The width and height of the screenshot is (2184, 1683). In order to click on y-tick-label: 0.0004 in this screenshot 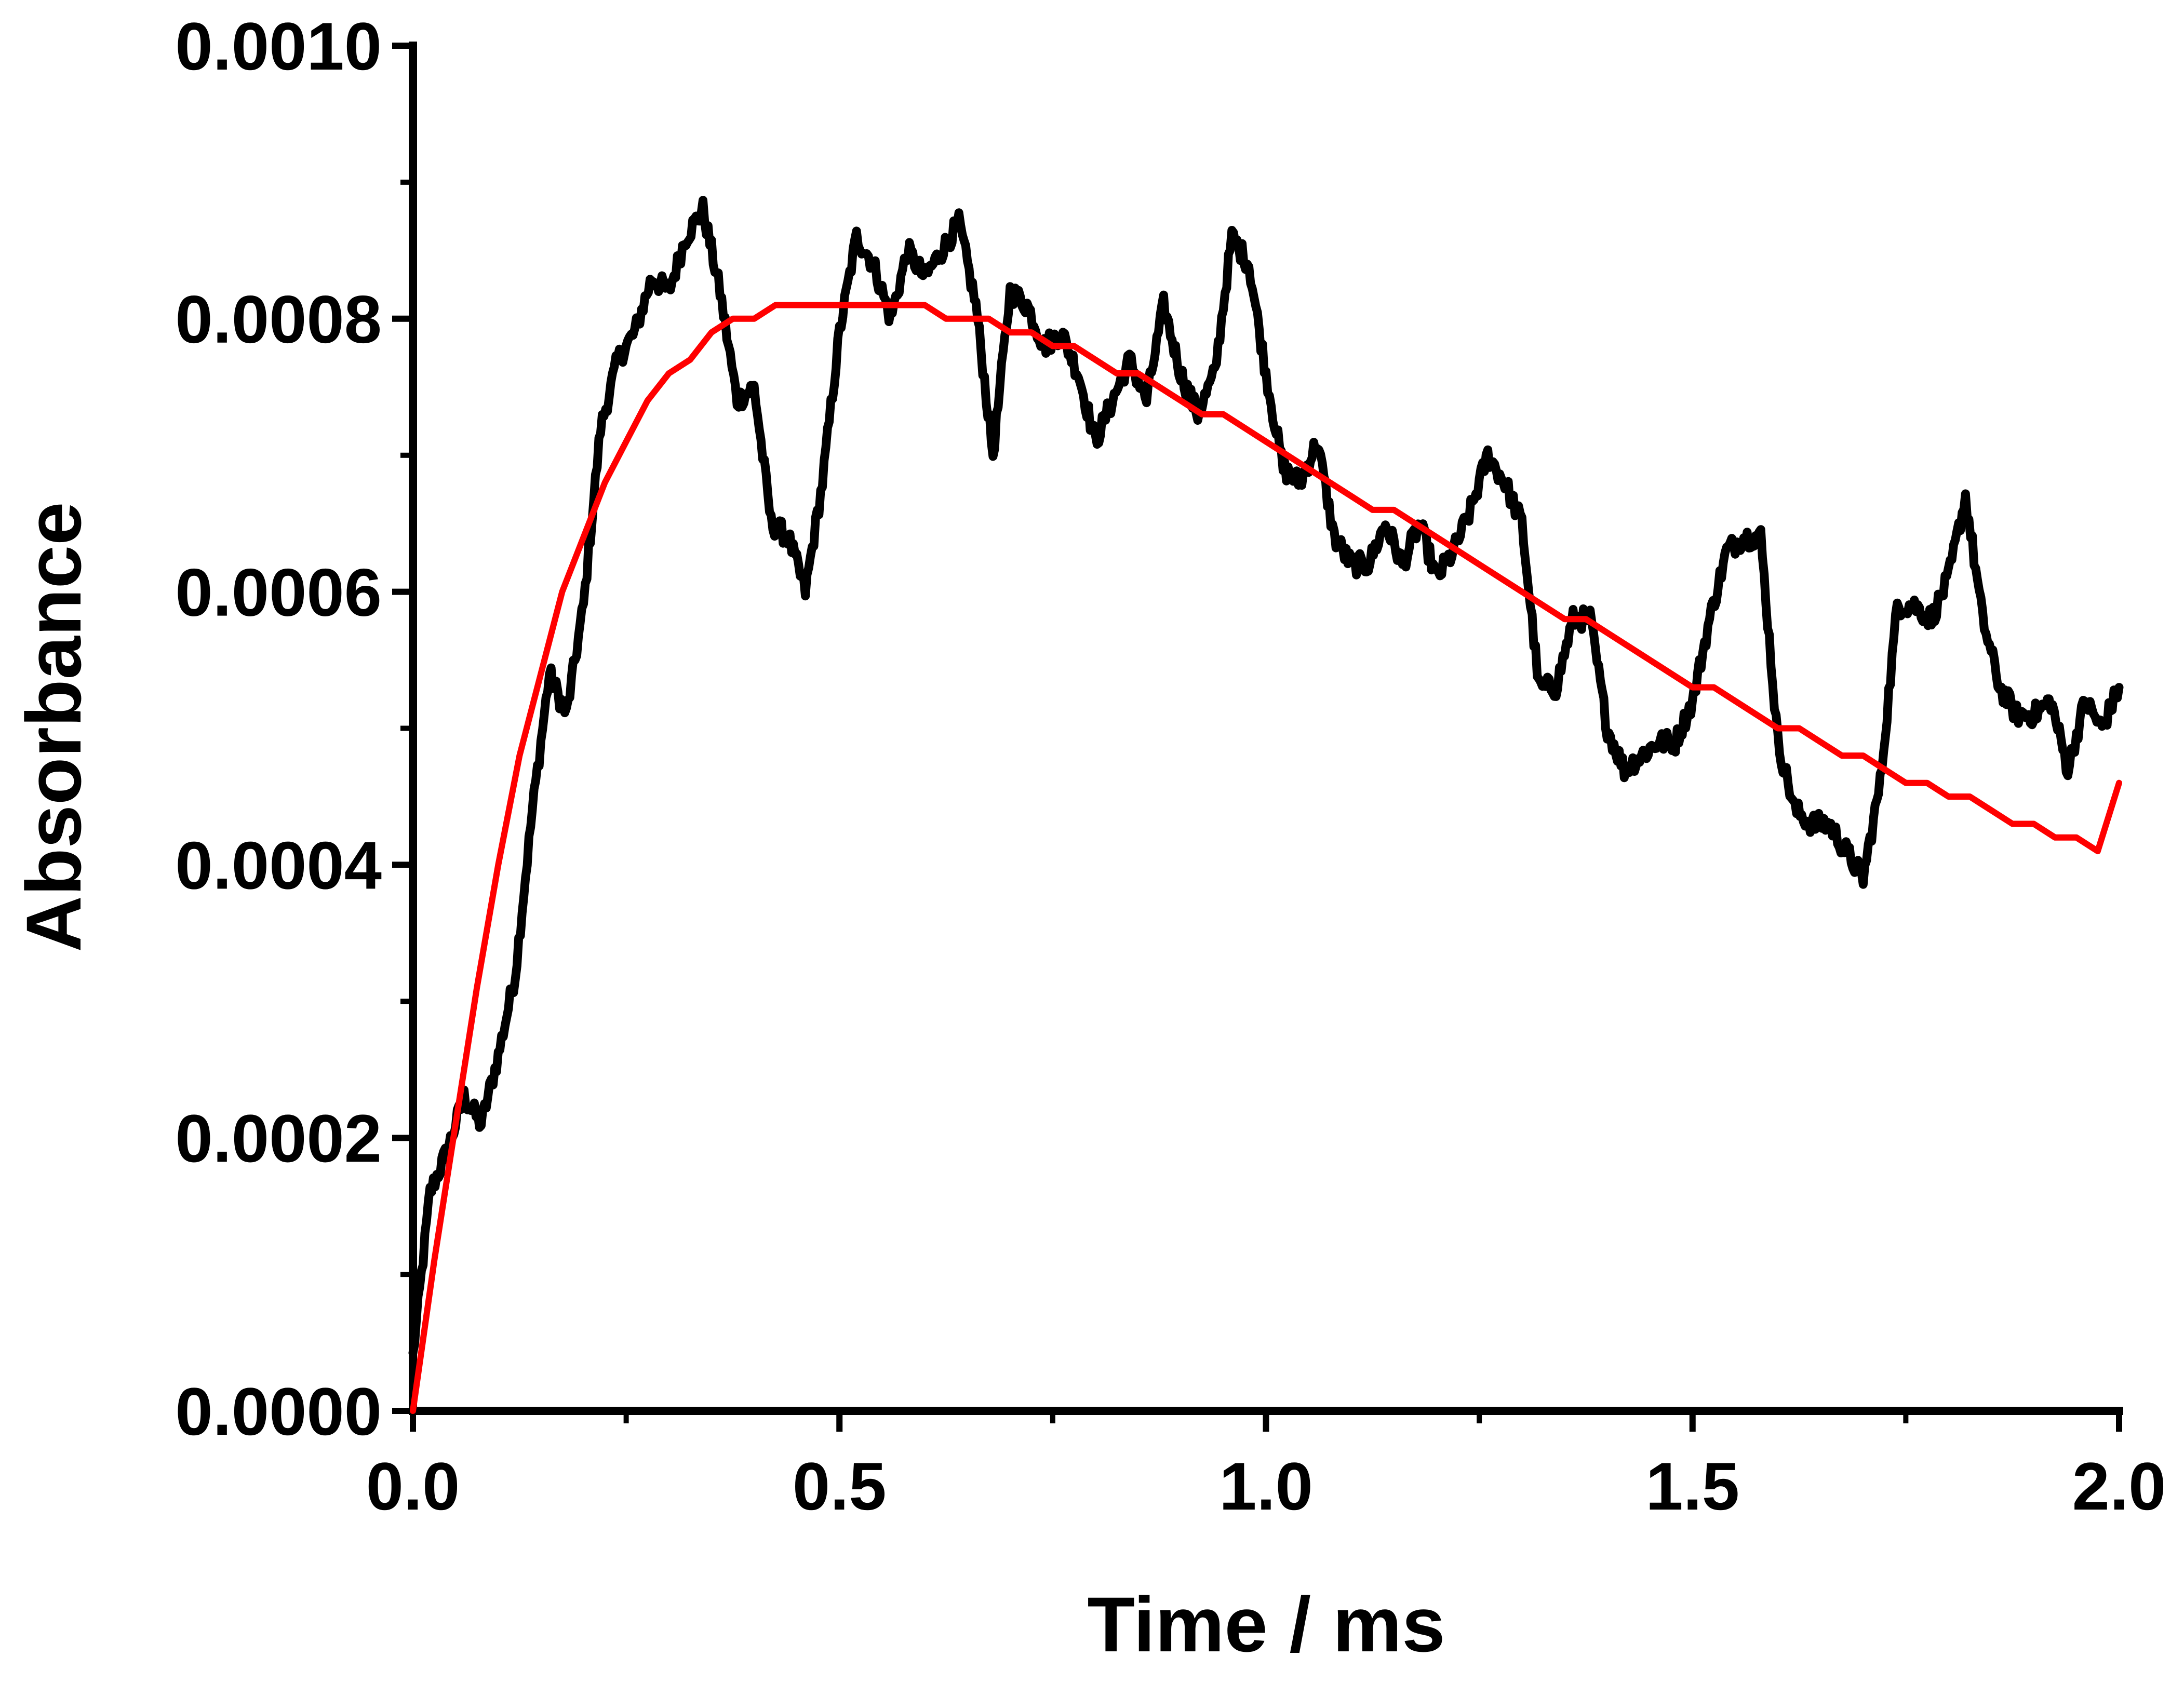, I will do `click(279, 865)`.